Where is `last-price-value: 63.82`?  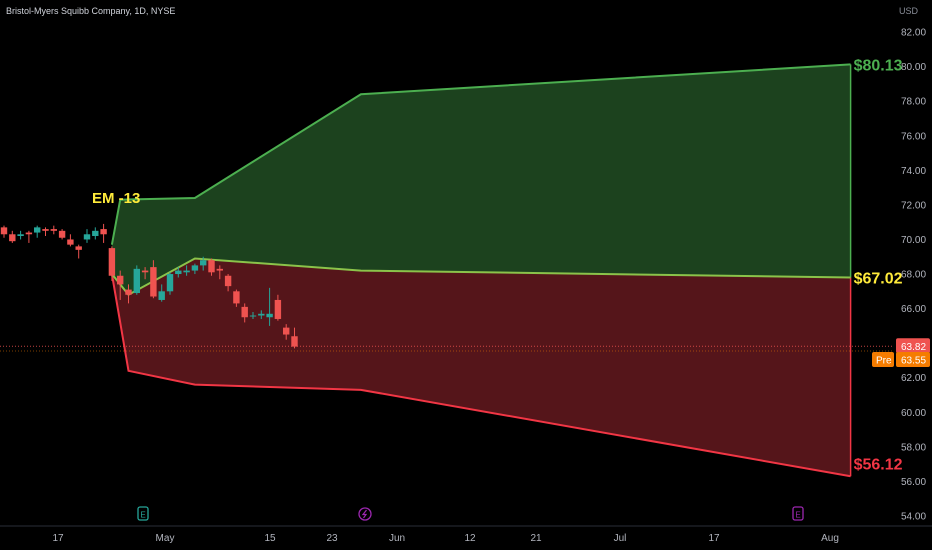 last-price-value: 63.82 is located at coordinates (913, 347).